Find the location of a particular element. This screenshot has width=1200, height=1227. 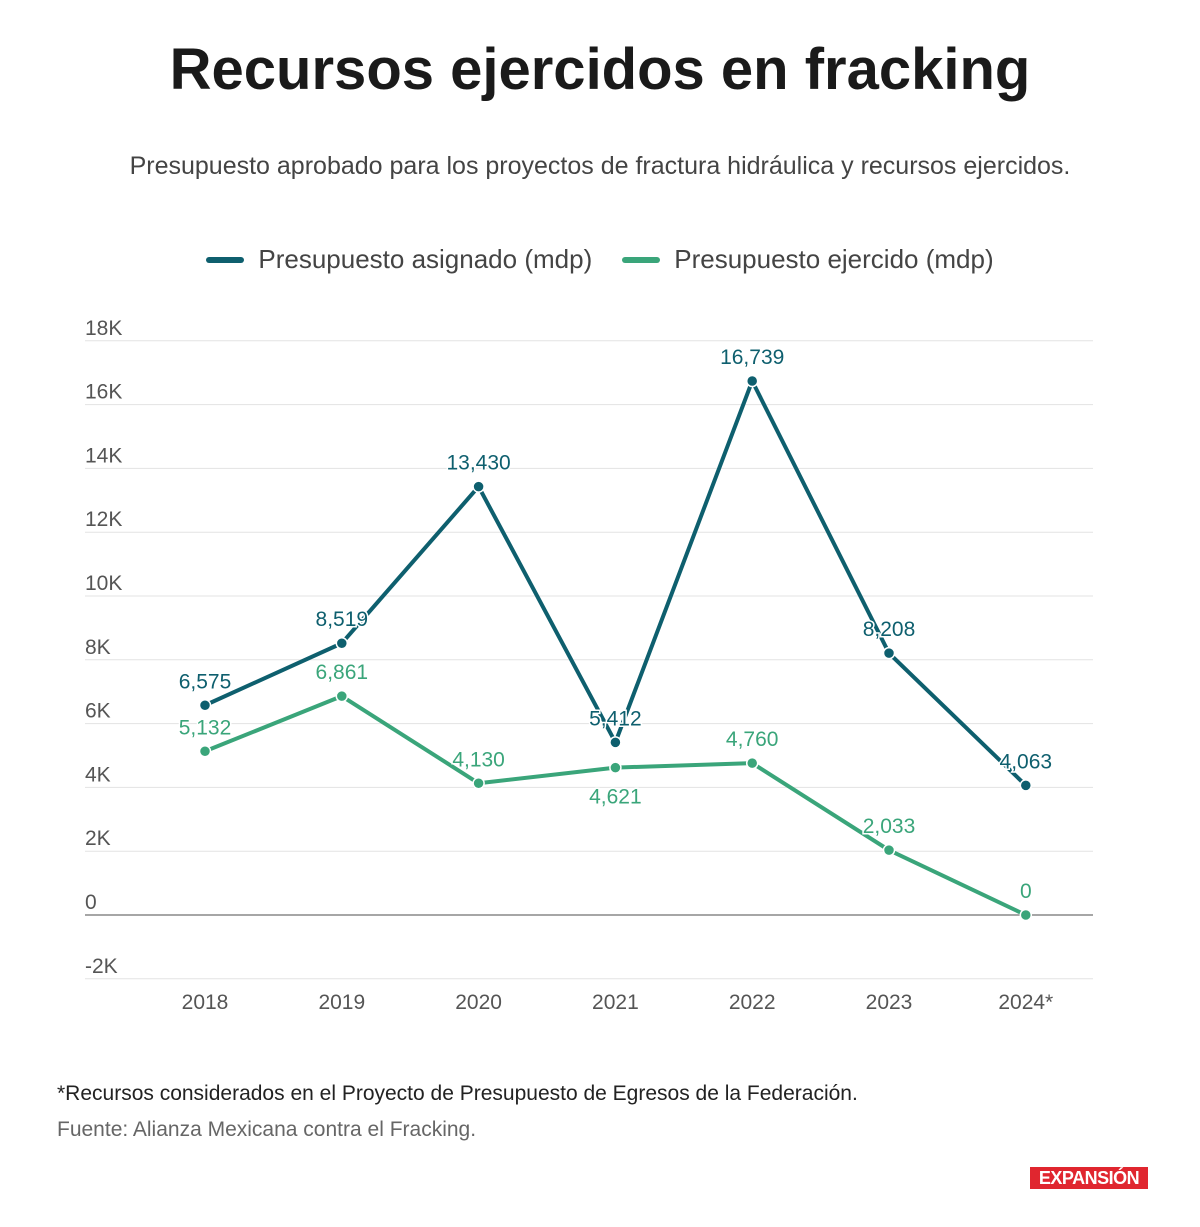

y-tick-label: -2K is located at coordinates (101, 966).